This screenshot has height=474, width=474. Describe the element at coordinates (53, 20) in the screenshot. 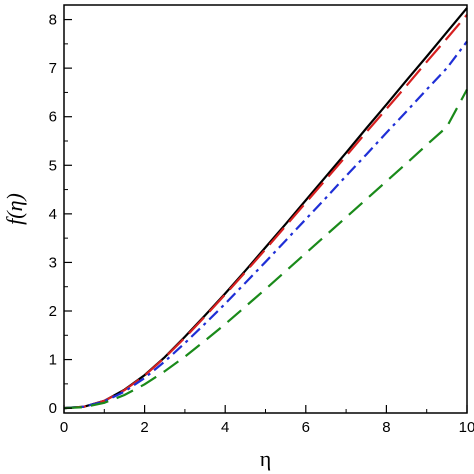

I see `y-tick-label: 8` at that location.